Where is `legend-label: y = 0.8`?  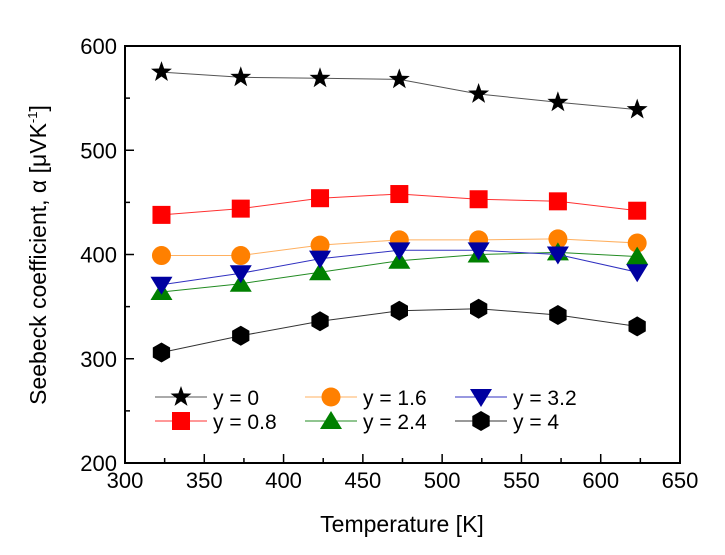 legend-label: y = 0.8 is located at coordinates (245, 422).